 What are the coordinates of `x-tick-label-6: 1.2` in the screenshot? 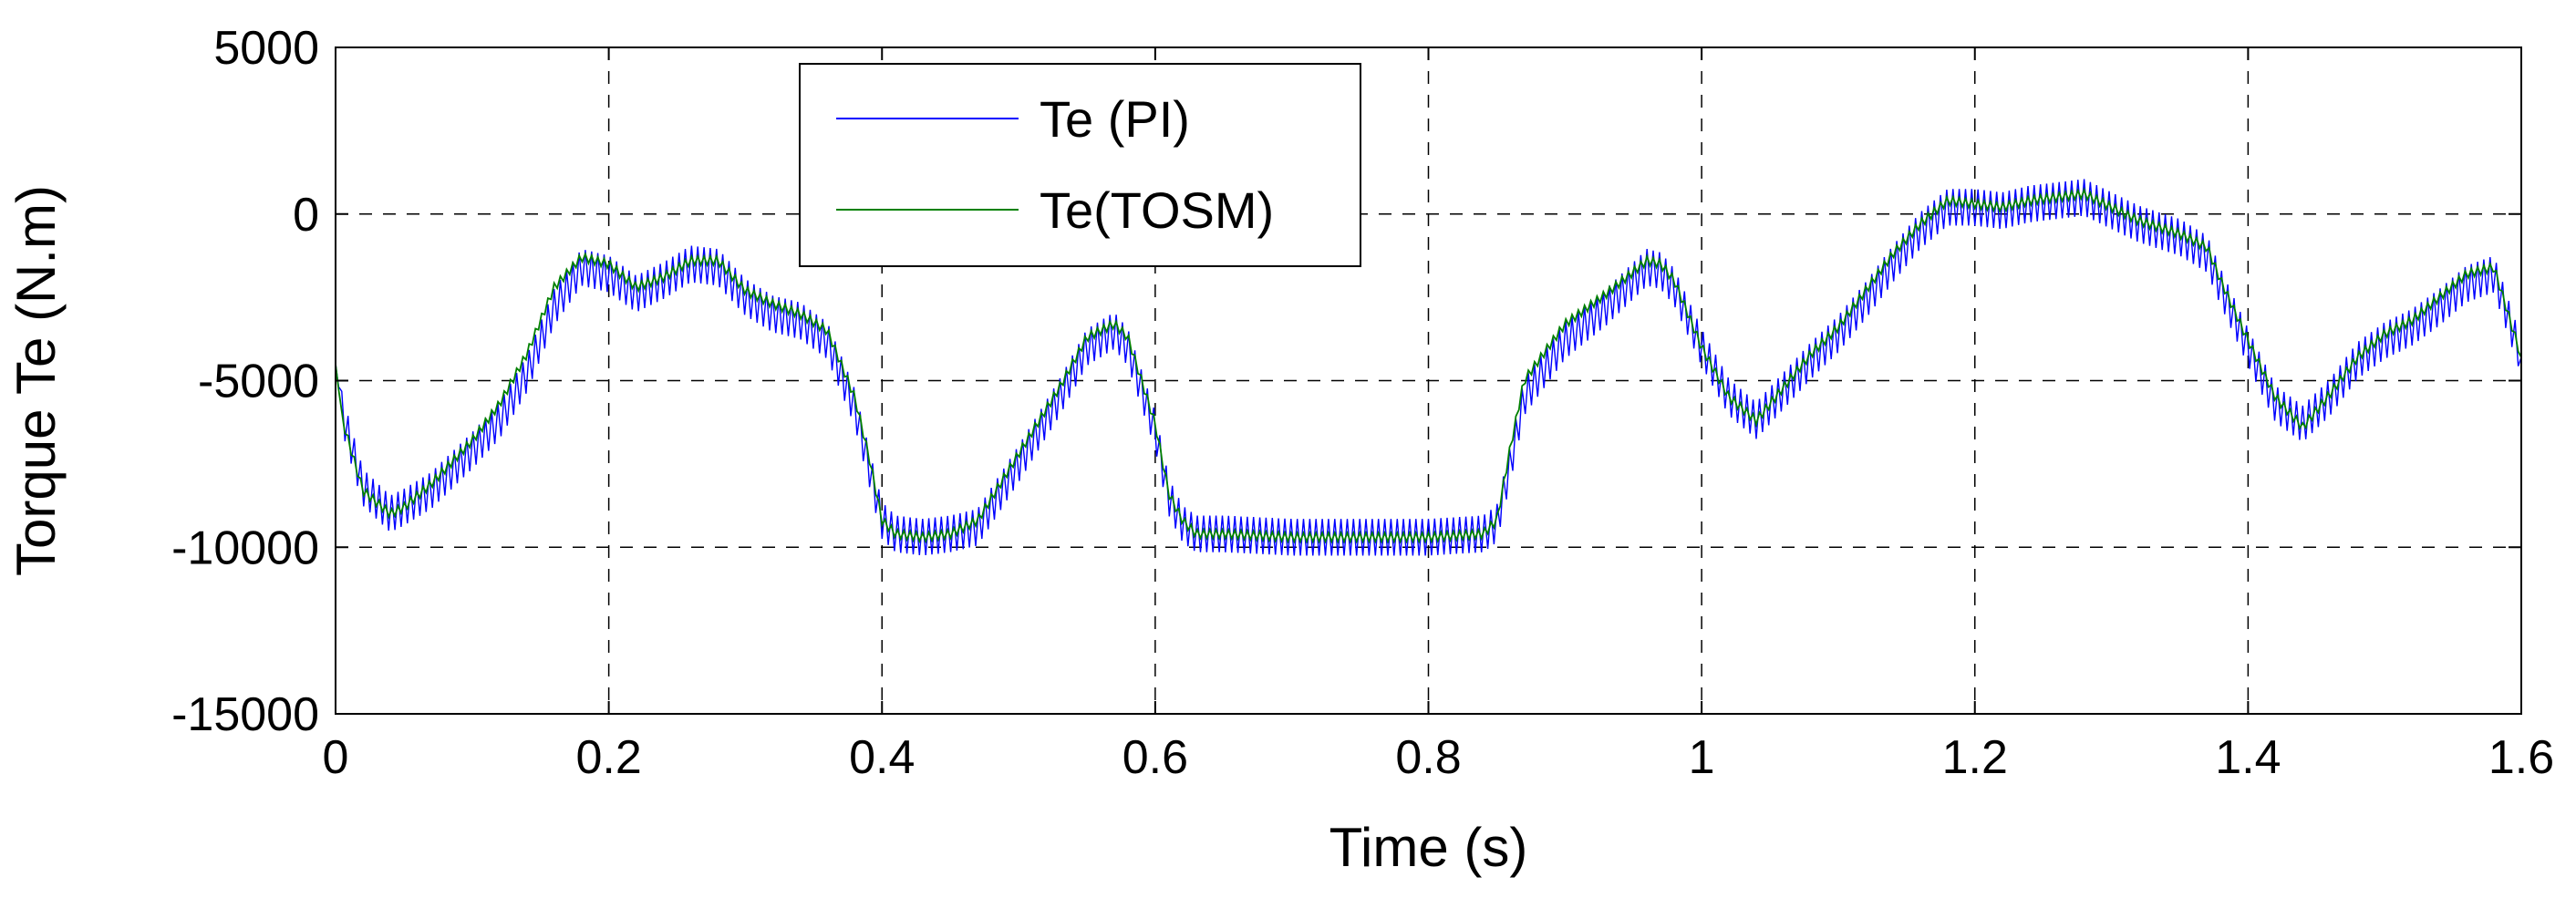 It's located at (1975, 758).